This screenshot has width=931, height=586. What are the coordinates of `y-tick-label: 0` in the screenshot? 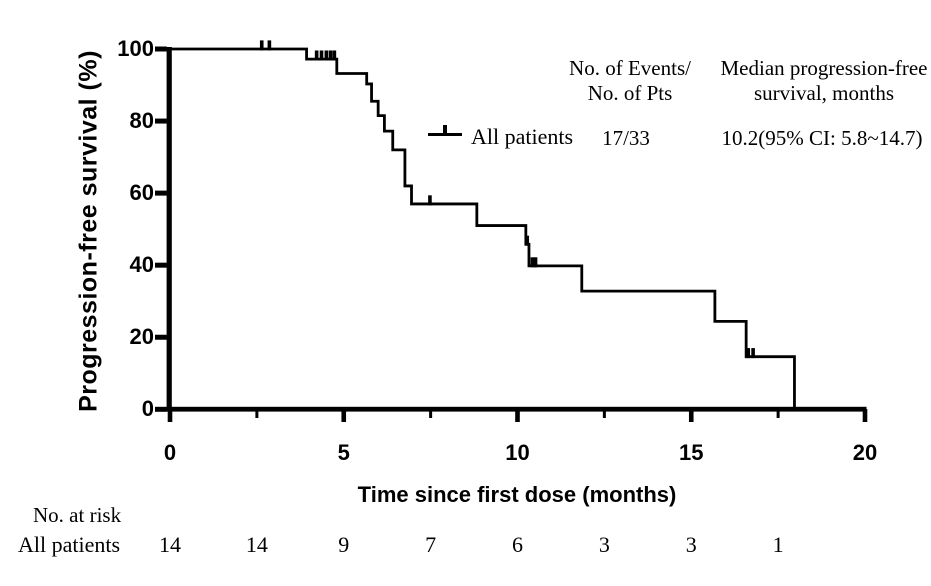 It's located at (147, 409).